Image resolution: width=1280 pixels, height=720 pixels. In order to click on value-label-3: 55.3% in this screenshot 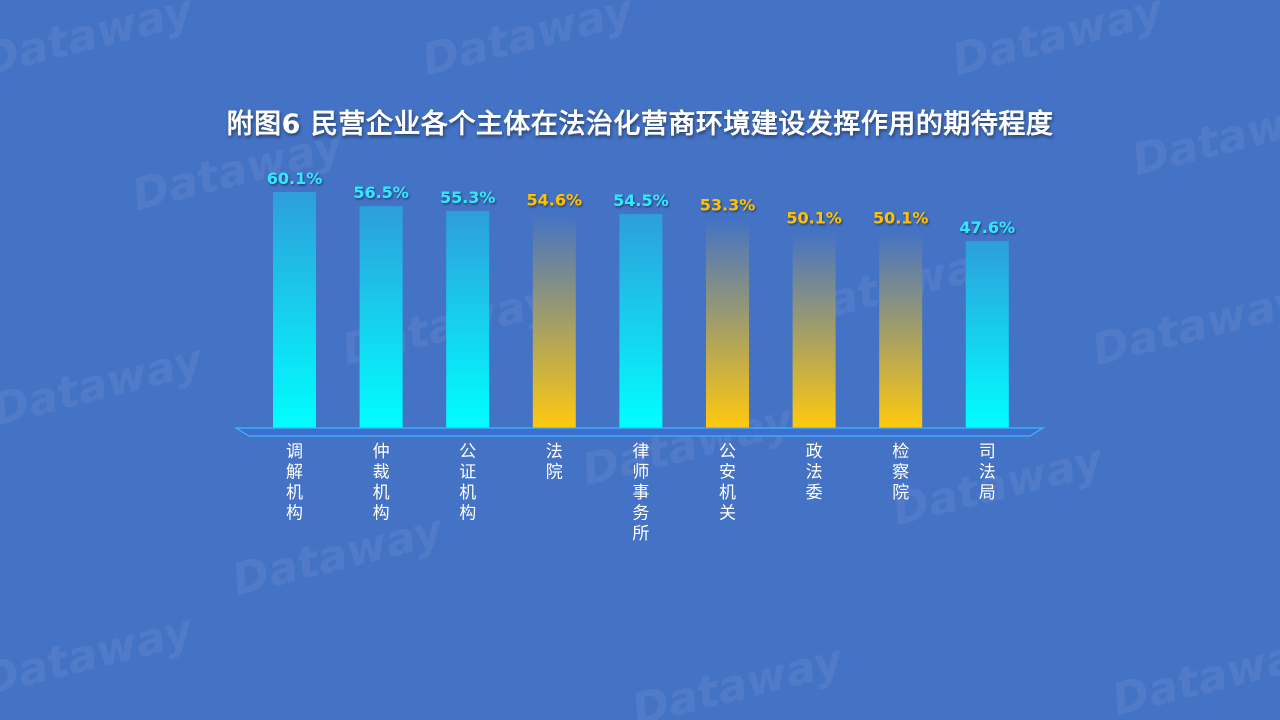, I will do `click(468, 197)`.